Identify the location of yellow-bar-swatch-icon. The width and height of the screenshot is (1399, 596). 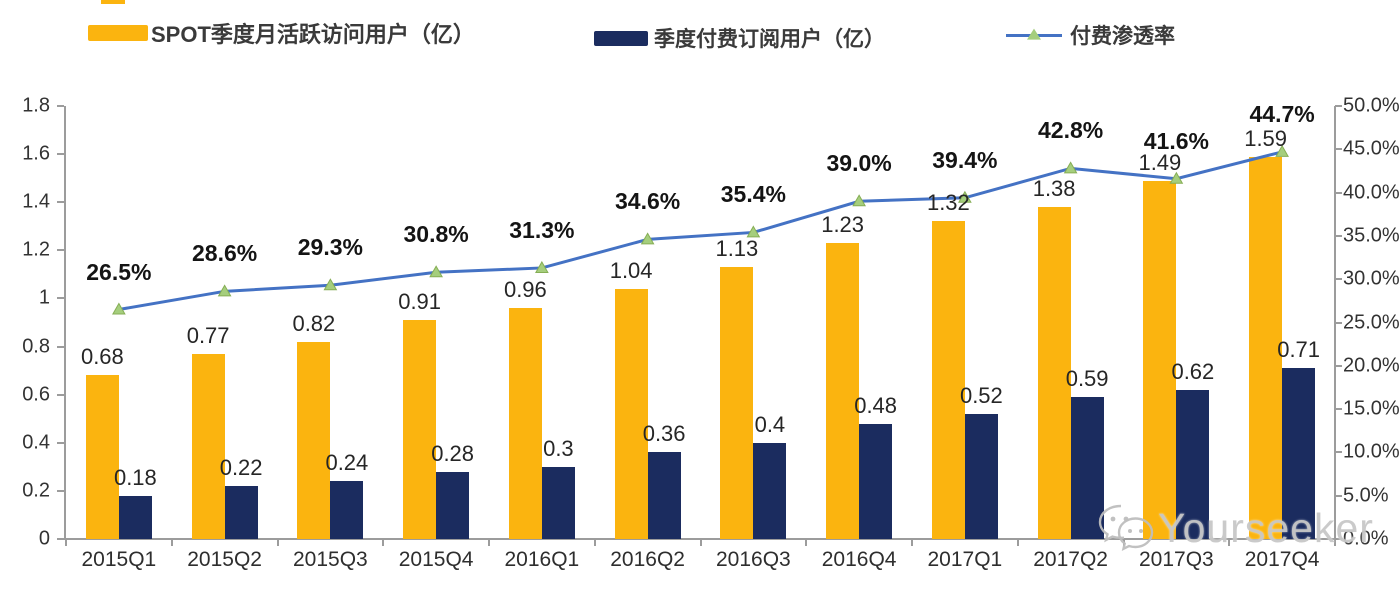
(118, 33).